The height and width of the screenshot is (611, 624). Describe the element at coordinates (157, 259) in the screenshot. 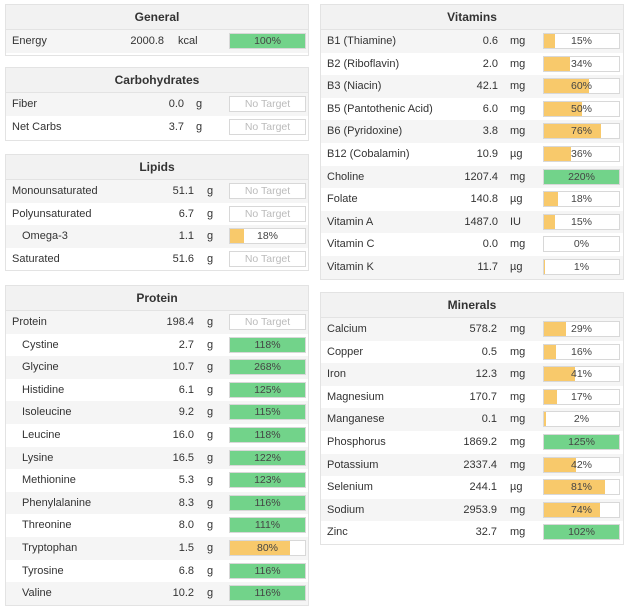

I see `nutrient-row: Saturated 51.6 g No Target` at that location.